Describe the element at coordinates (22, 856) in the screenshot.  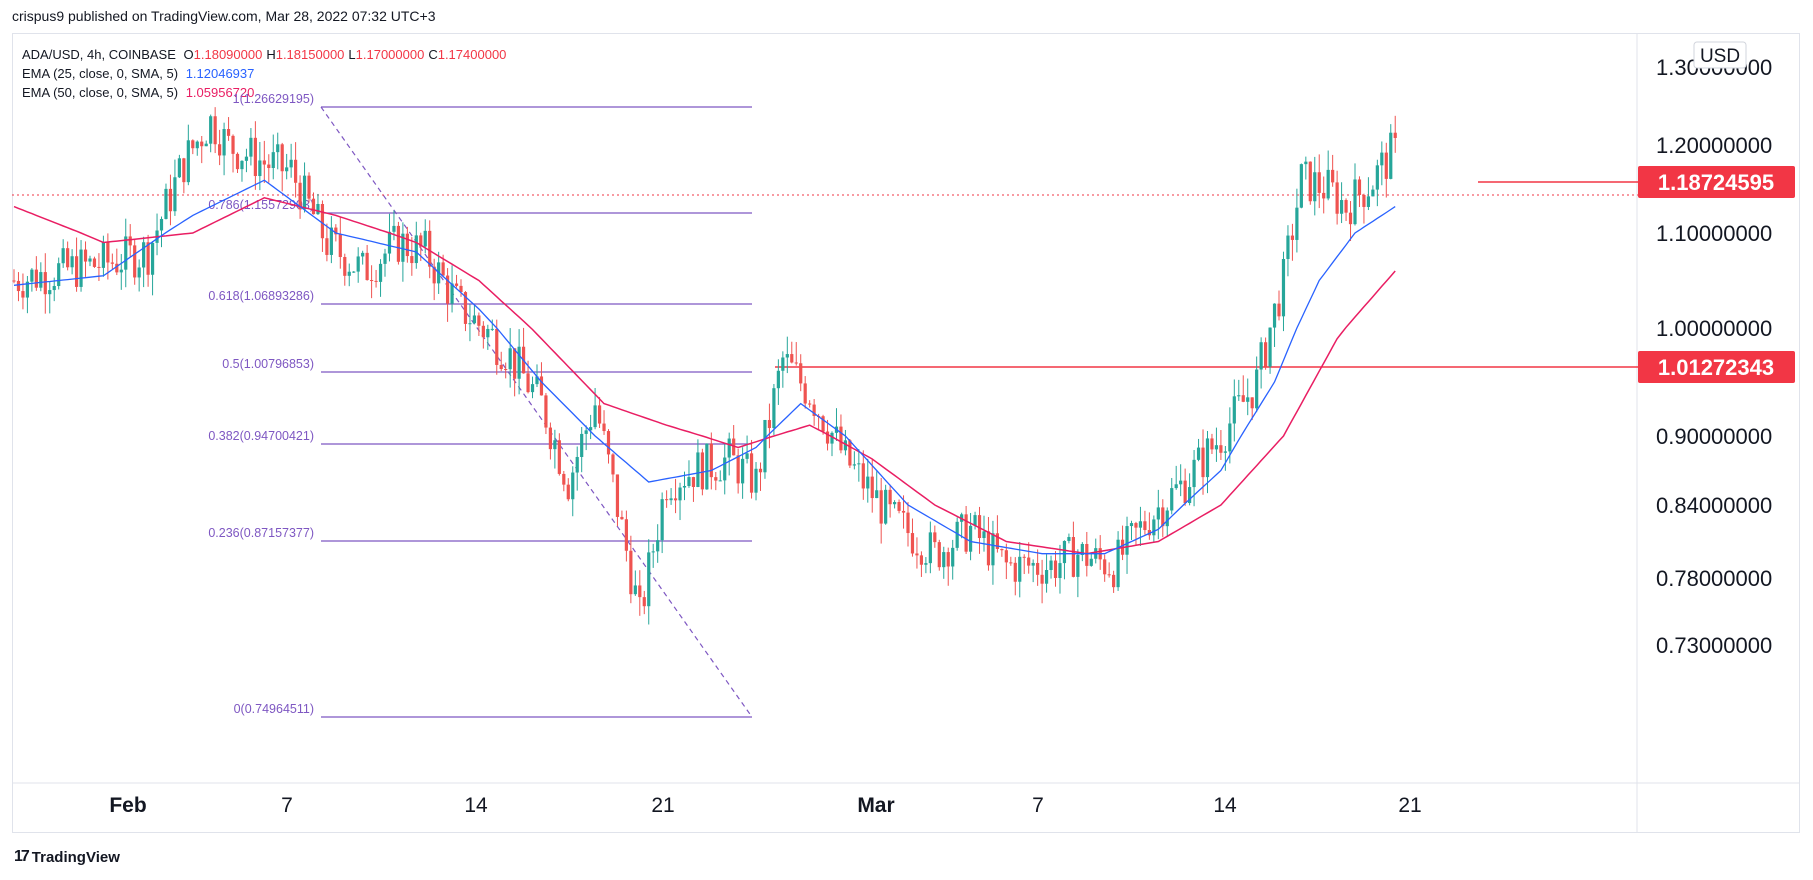
I see `tradingview-mark-icon: 17` at that location.